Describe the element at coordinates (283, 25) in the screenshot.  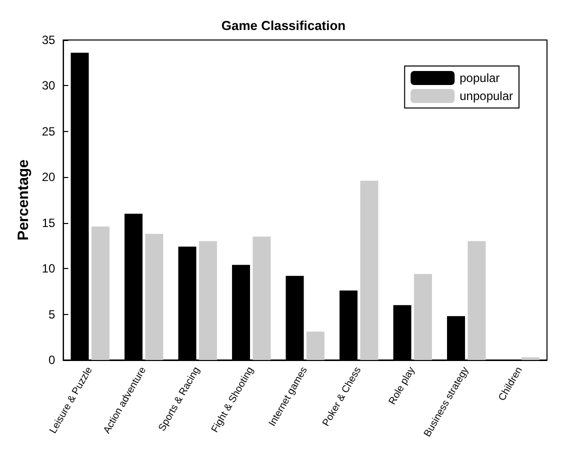
I see `chart-title: Game Classification` at that location.